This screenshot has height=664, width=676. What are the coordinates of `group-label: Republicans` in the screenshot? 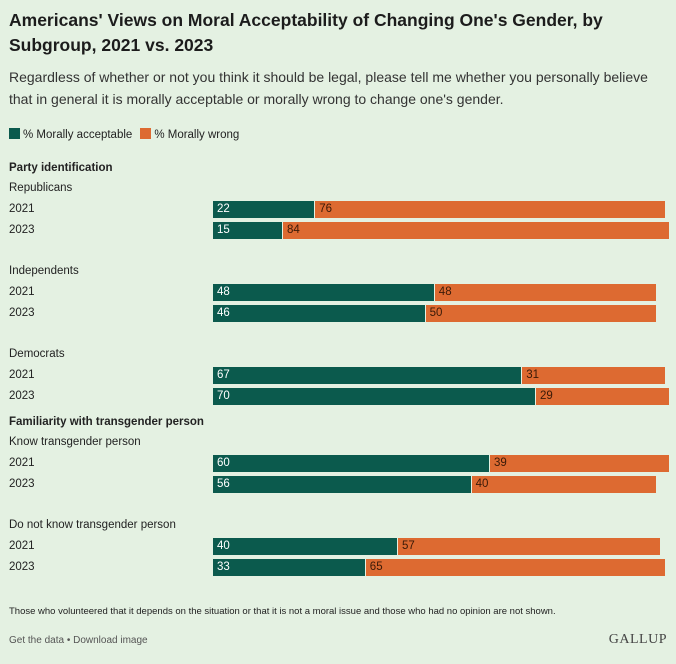 It's located at (41, 188).